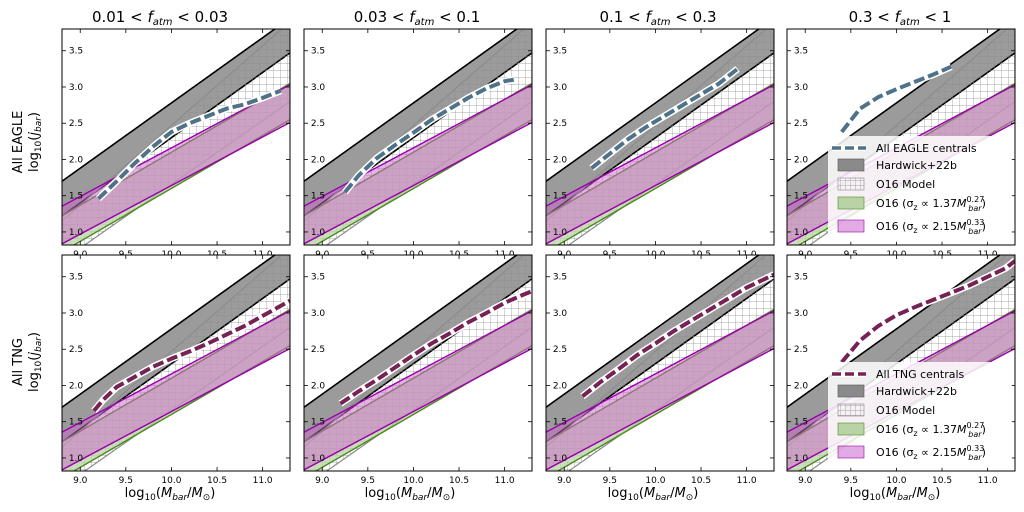  I want to click on legend-o16-label: O16 Model, so click(905, 184).